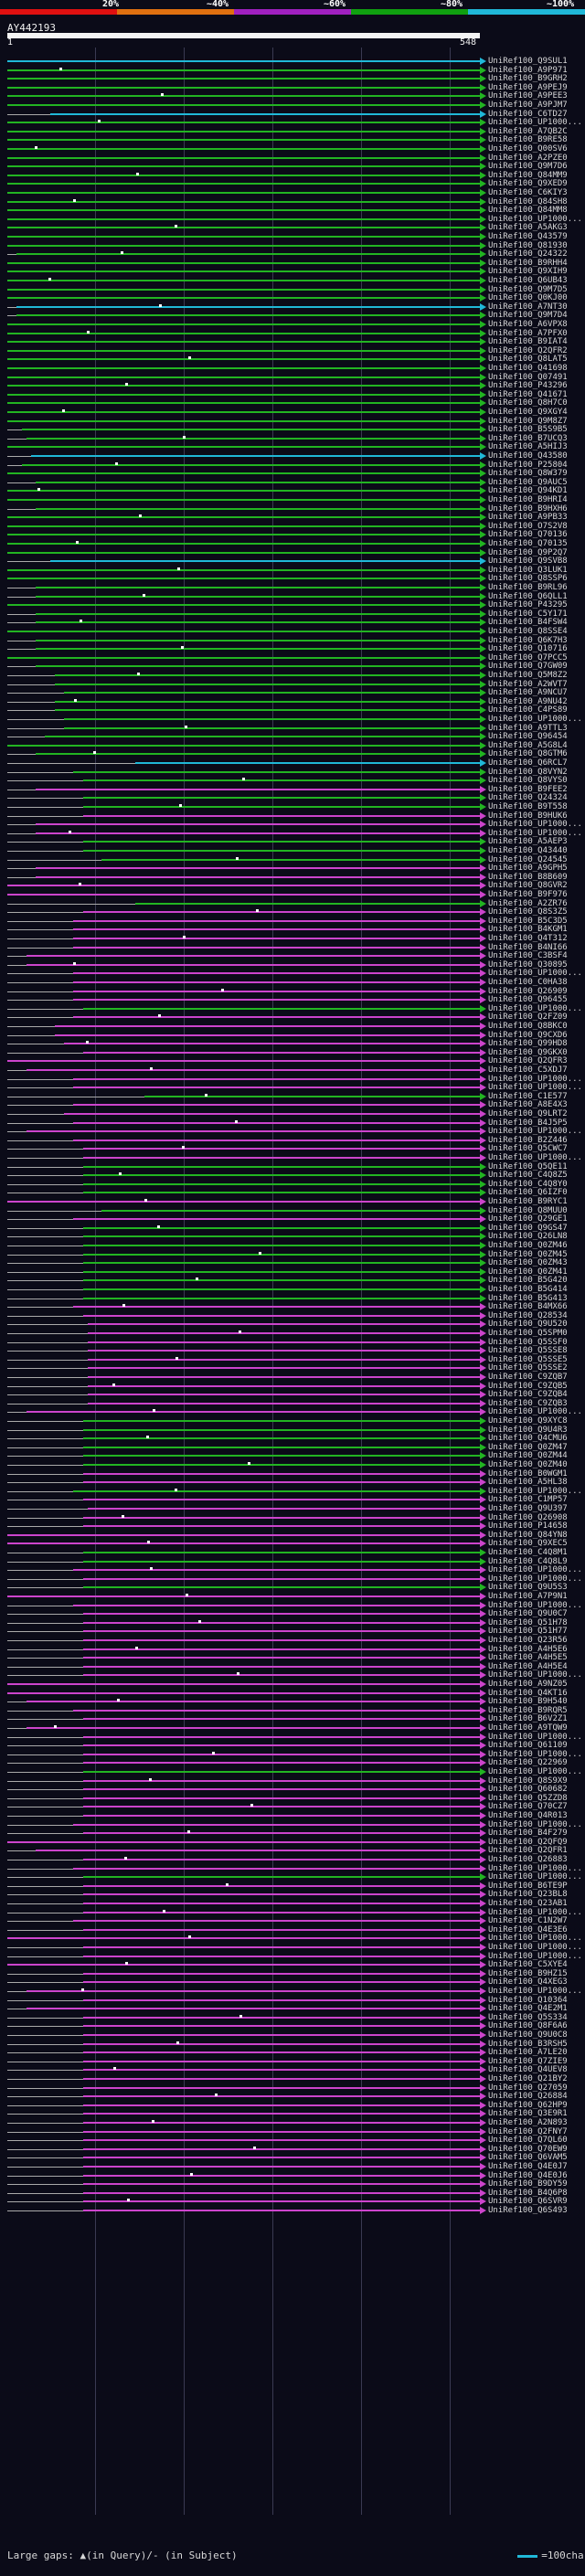  I want to click on hit-label: UniRef100_Q60682, so click(528, 1790).